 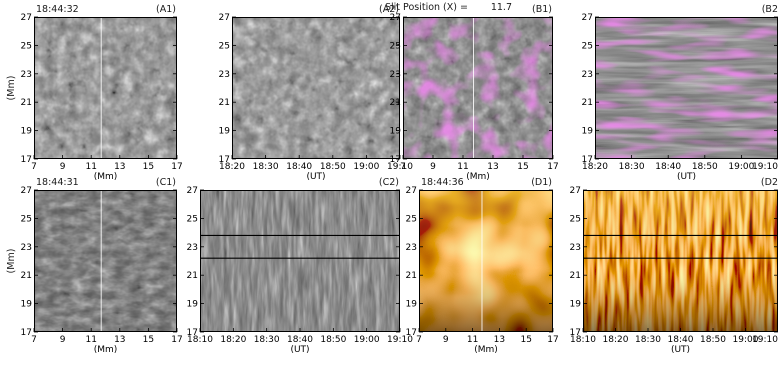 What do you see at coordinates (501, 7) in the screenshot?
I see `slit-position-value: 11.7` at bounding box center [501, 7].